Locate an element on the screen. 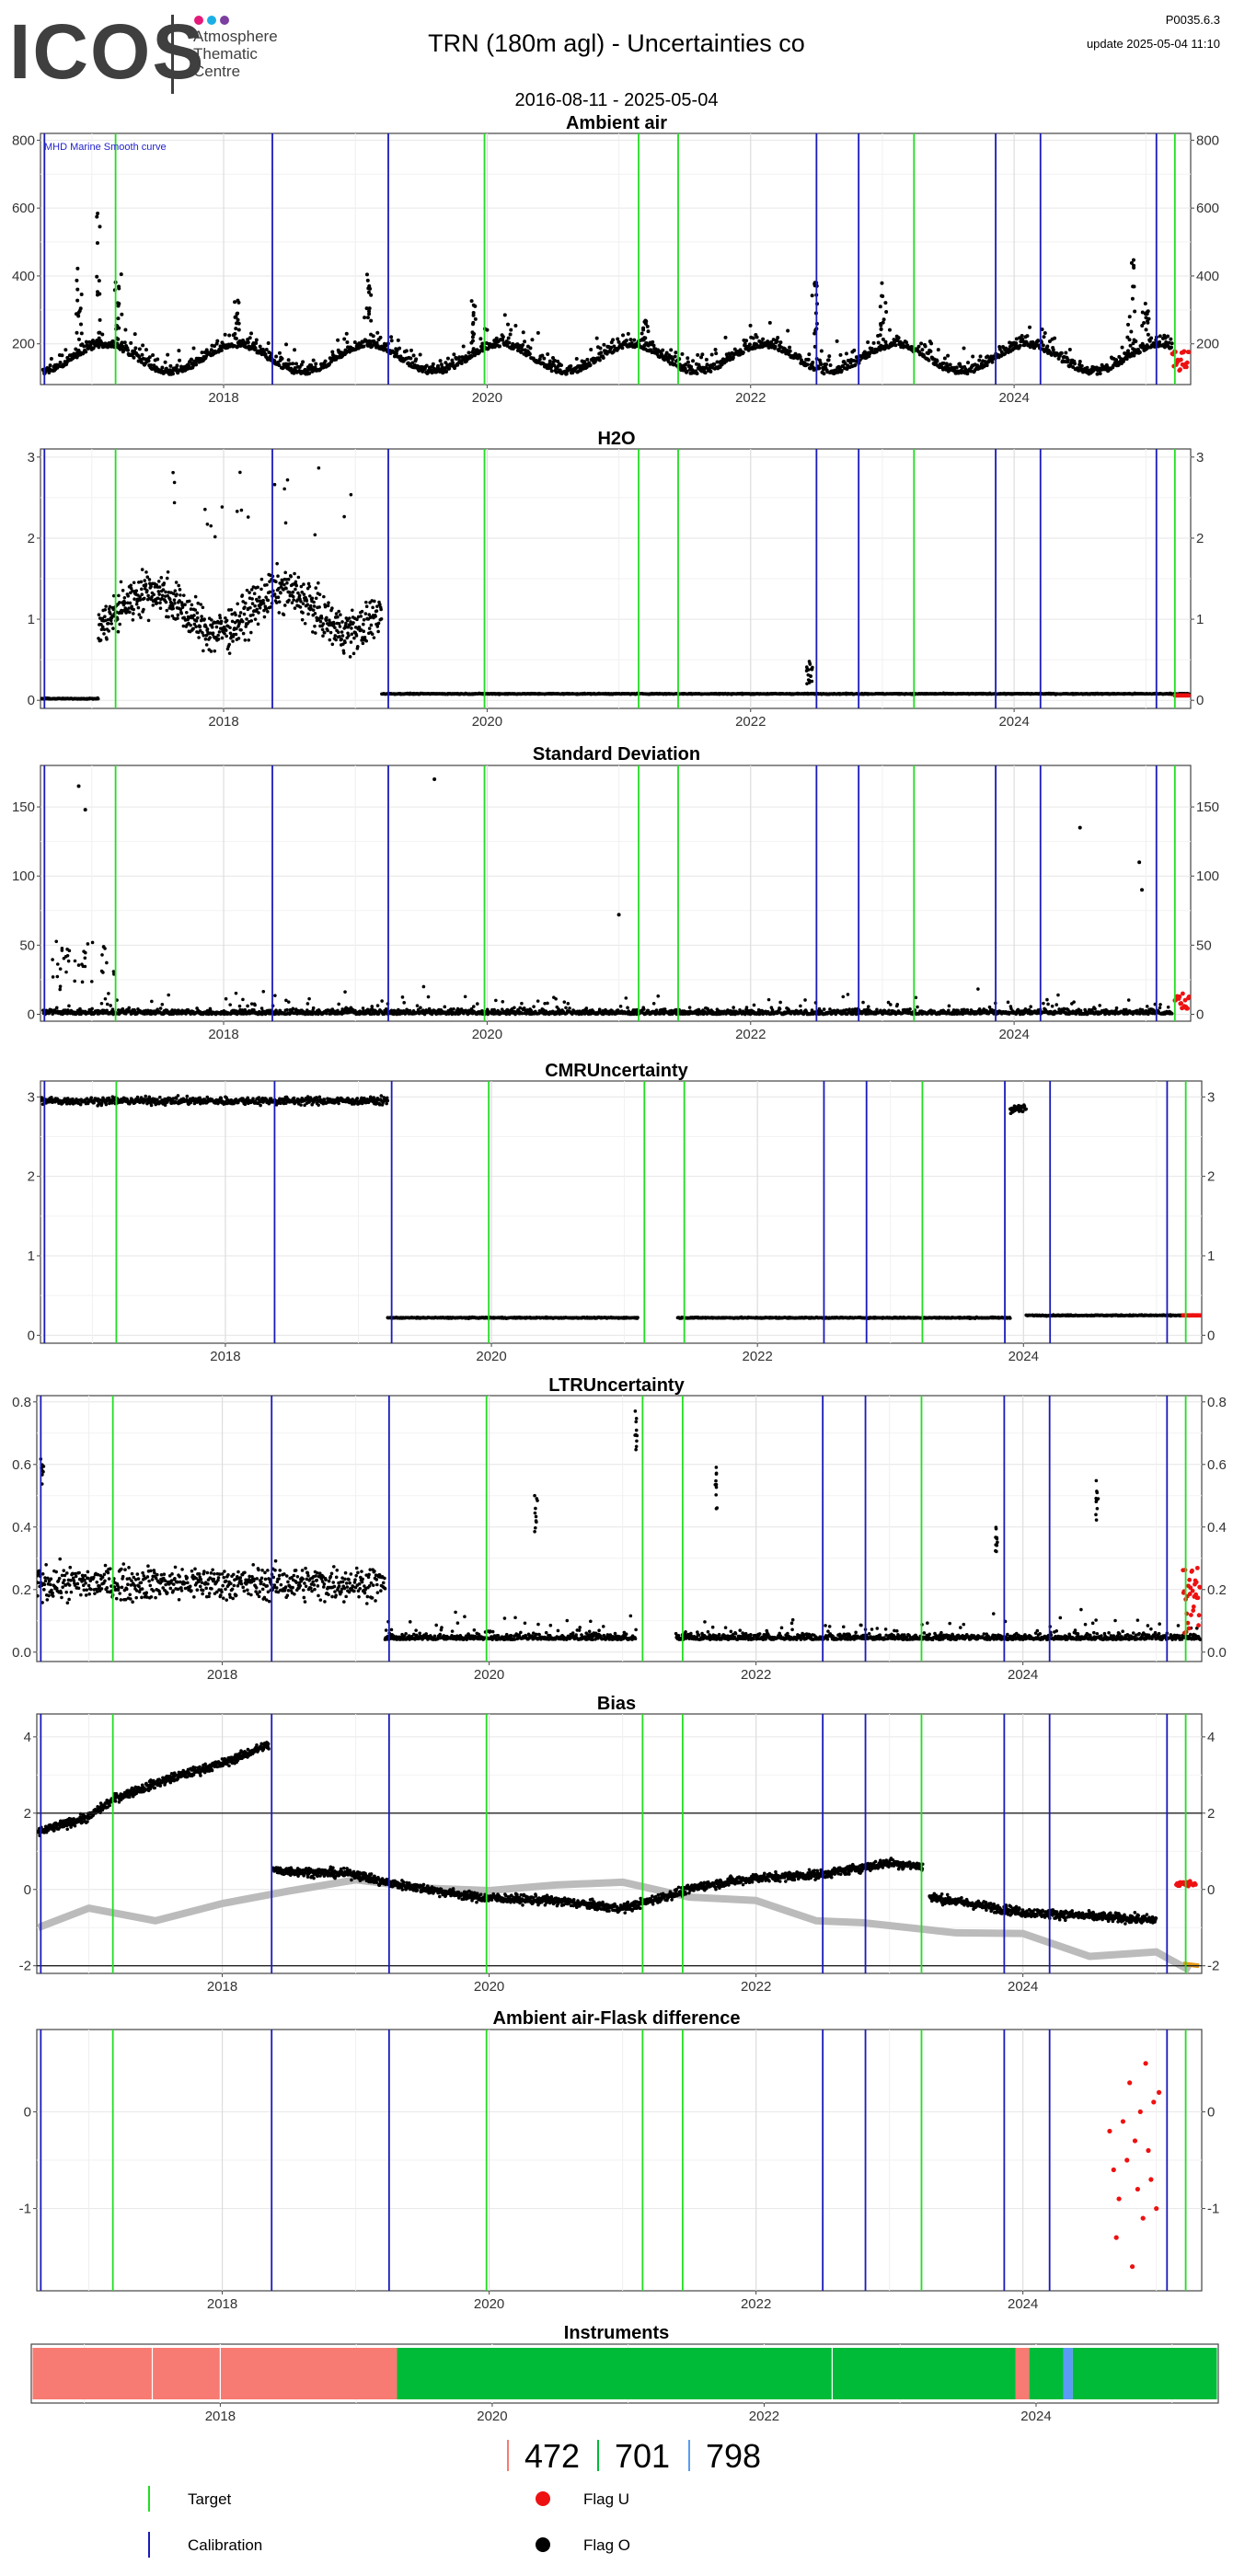 This screenshot has width=1233, height=2576. x-tick-label: 2022 is located at coordinates (750, 398).